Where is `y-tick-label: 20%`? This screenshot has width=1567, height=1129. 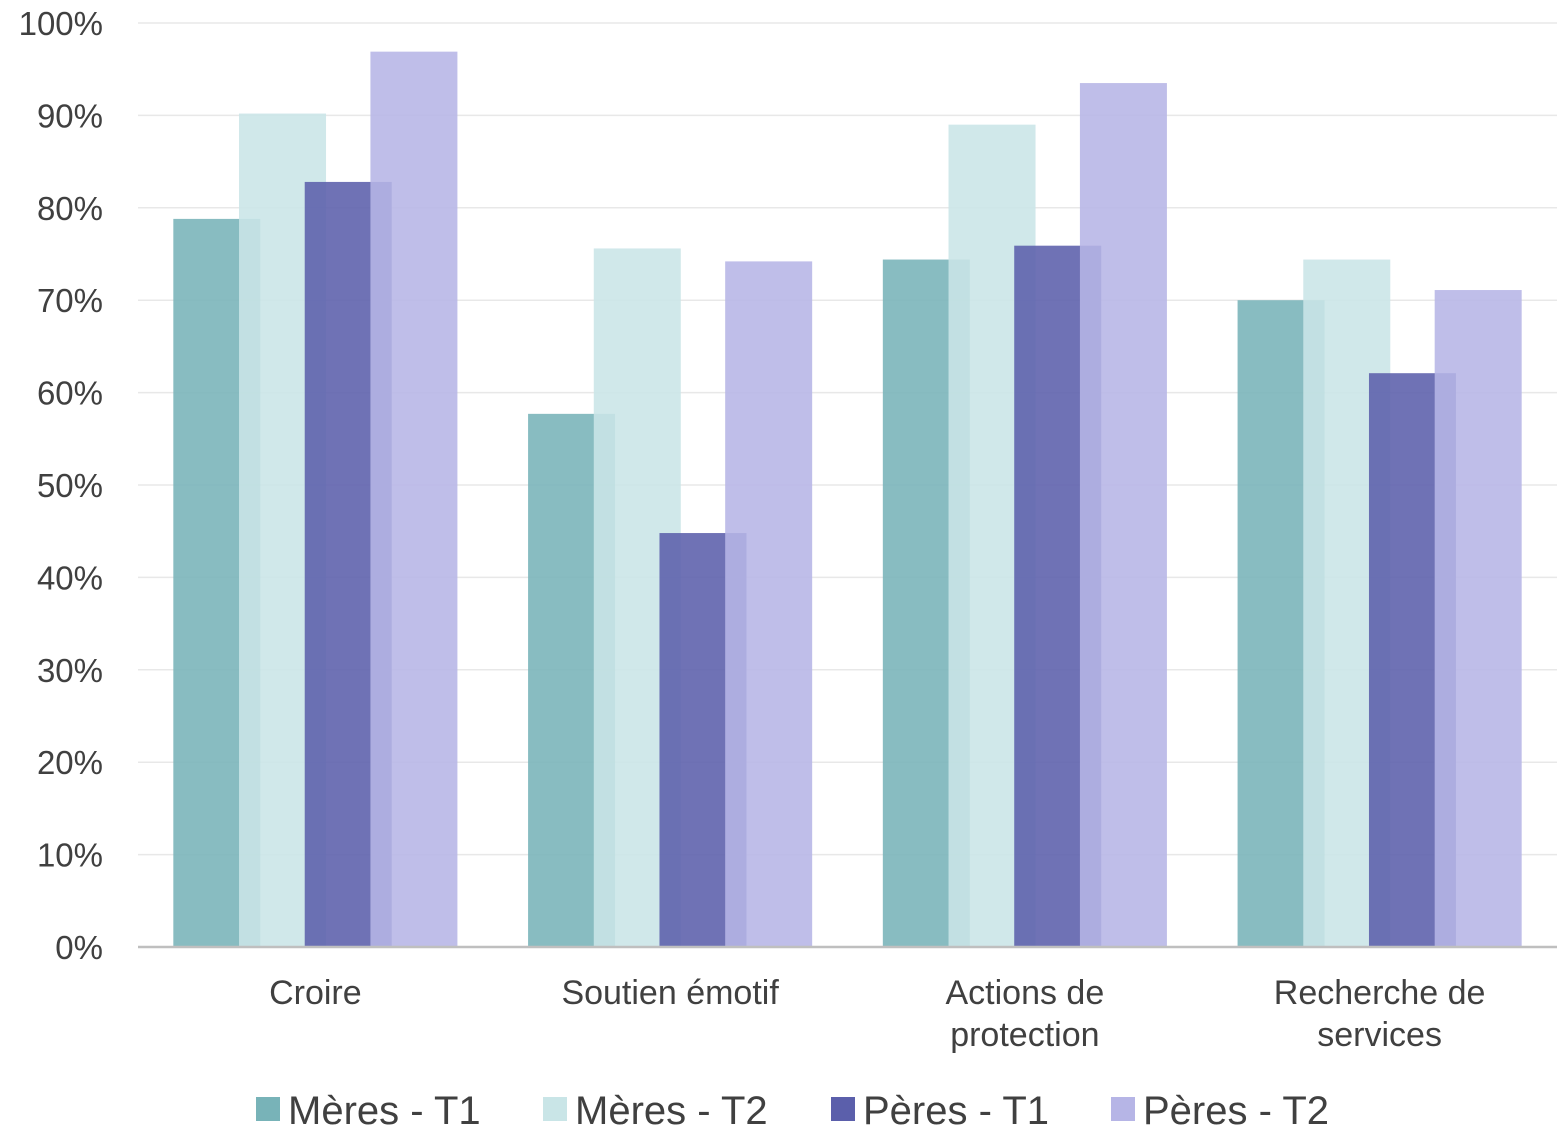 y-tick-label: 20% is located at coordinates (70, 762).